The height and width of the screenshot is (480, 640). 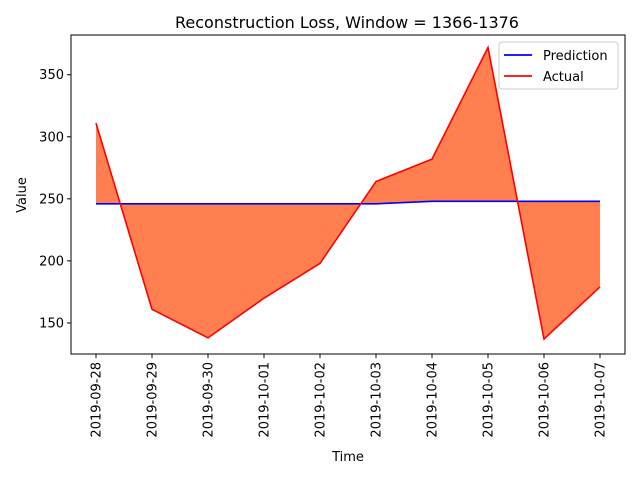 What do you see at coordinates (51, 323) in the screenshot?
I see `y-tick-label: 150` at bounding box center [51, 323].